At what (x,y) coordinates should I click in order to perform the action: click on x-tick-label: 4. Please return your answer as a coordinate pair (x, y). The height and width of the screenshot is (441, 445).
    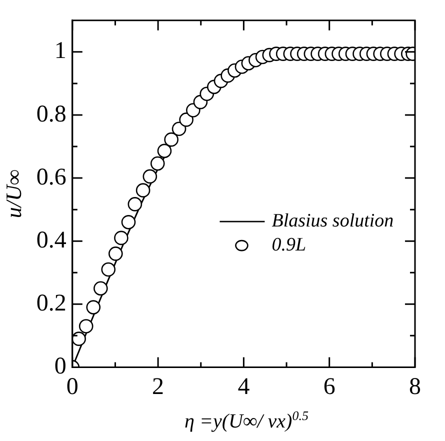
    Looking at the image, I should click on (244, 387).